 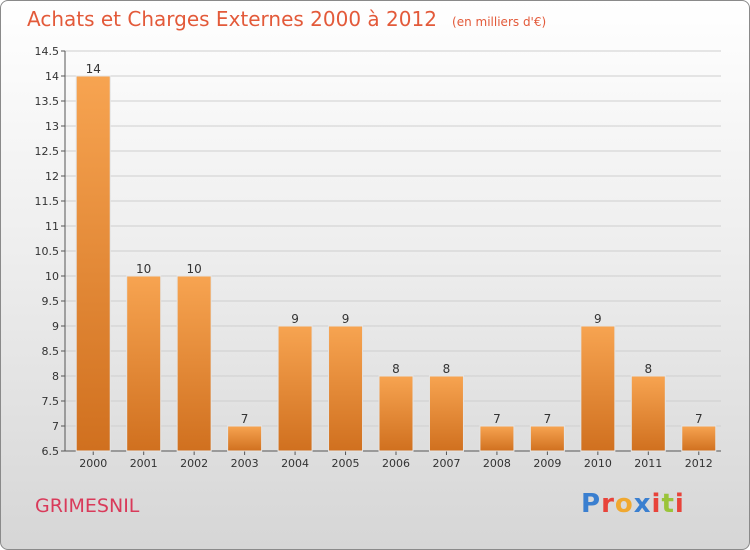 I want to click on x-tick-label: 2011, so click(x=648, y=463).